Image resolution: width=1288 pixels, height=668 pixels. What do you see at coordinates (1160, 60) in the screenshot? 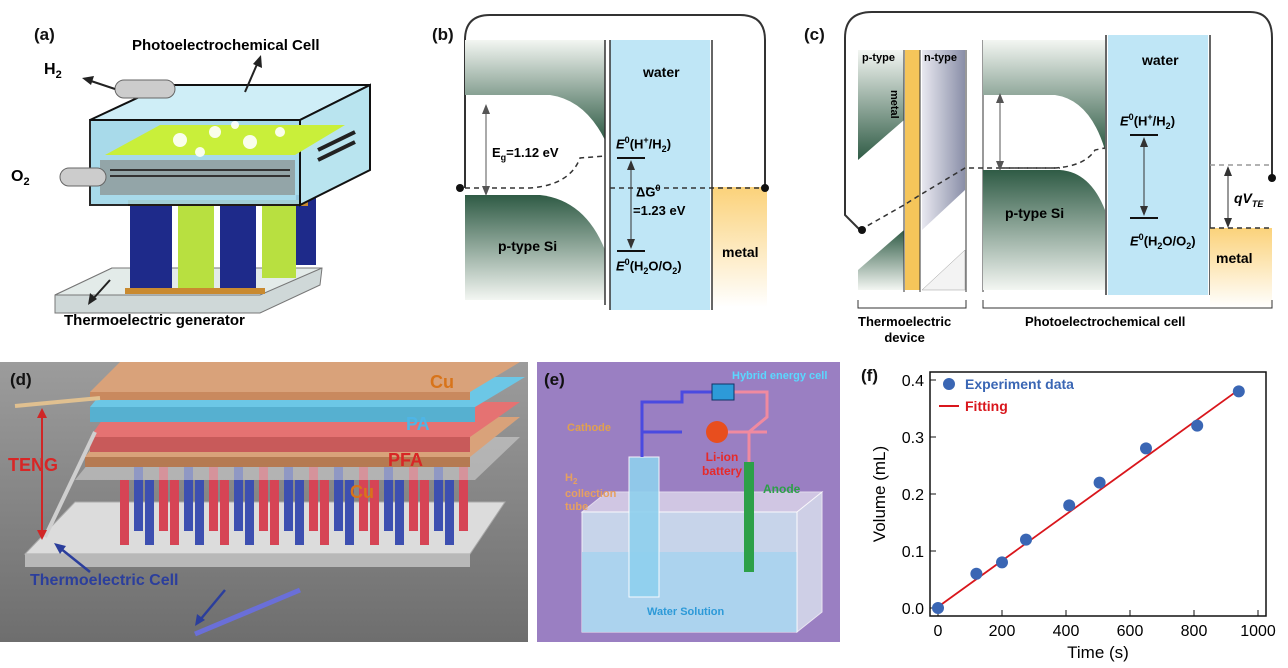
I see `water-label-c: water` at bounding box center [1160, 60].